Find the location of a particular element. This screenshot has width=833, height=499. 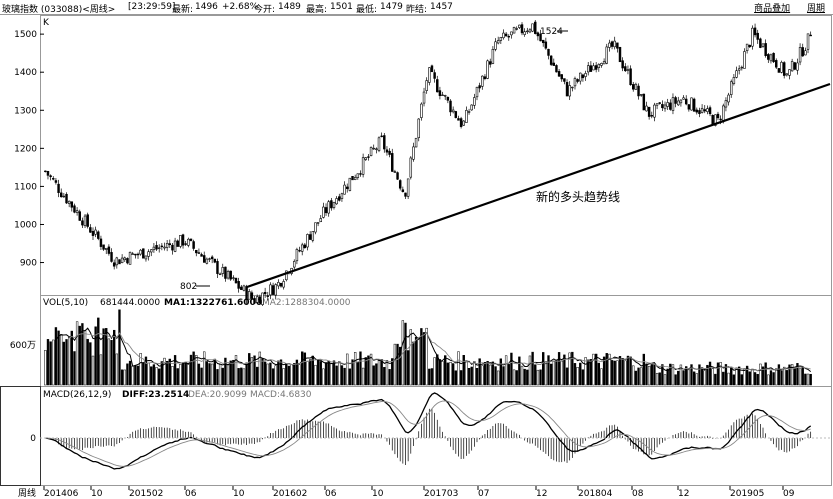

macd-panel-label: MACD(26,12,9) is located at coordinates (77, 395).